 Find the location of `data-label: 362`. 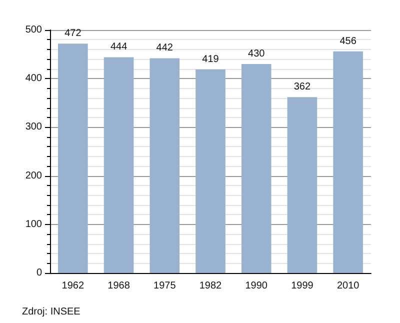

data-label: 362 is located at coordinates (302, 87).